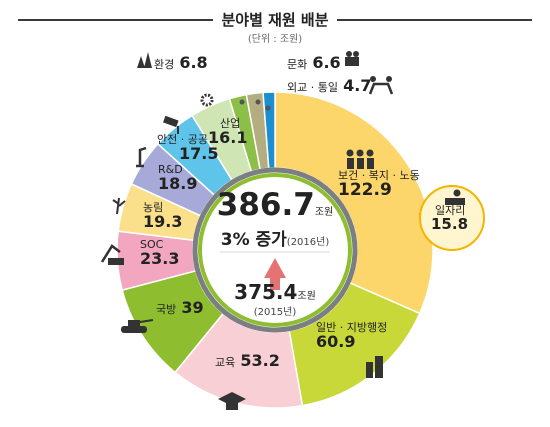 The image size is (550, 427). What do you see at coordinates (455, 201) in the screenshot?
I see `worker-icon` at bounding box center [455, 201].